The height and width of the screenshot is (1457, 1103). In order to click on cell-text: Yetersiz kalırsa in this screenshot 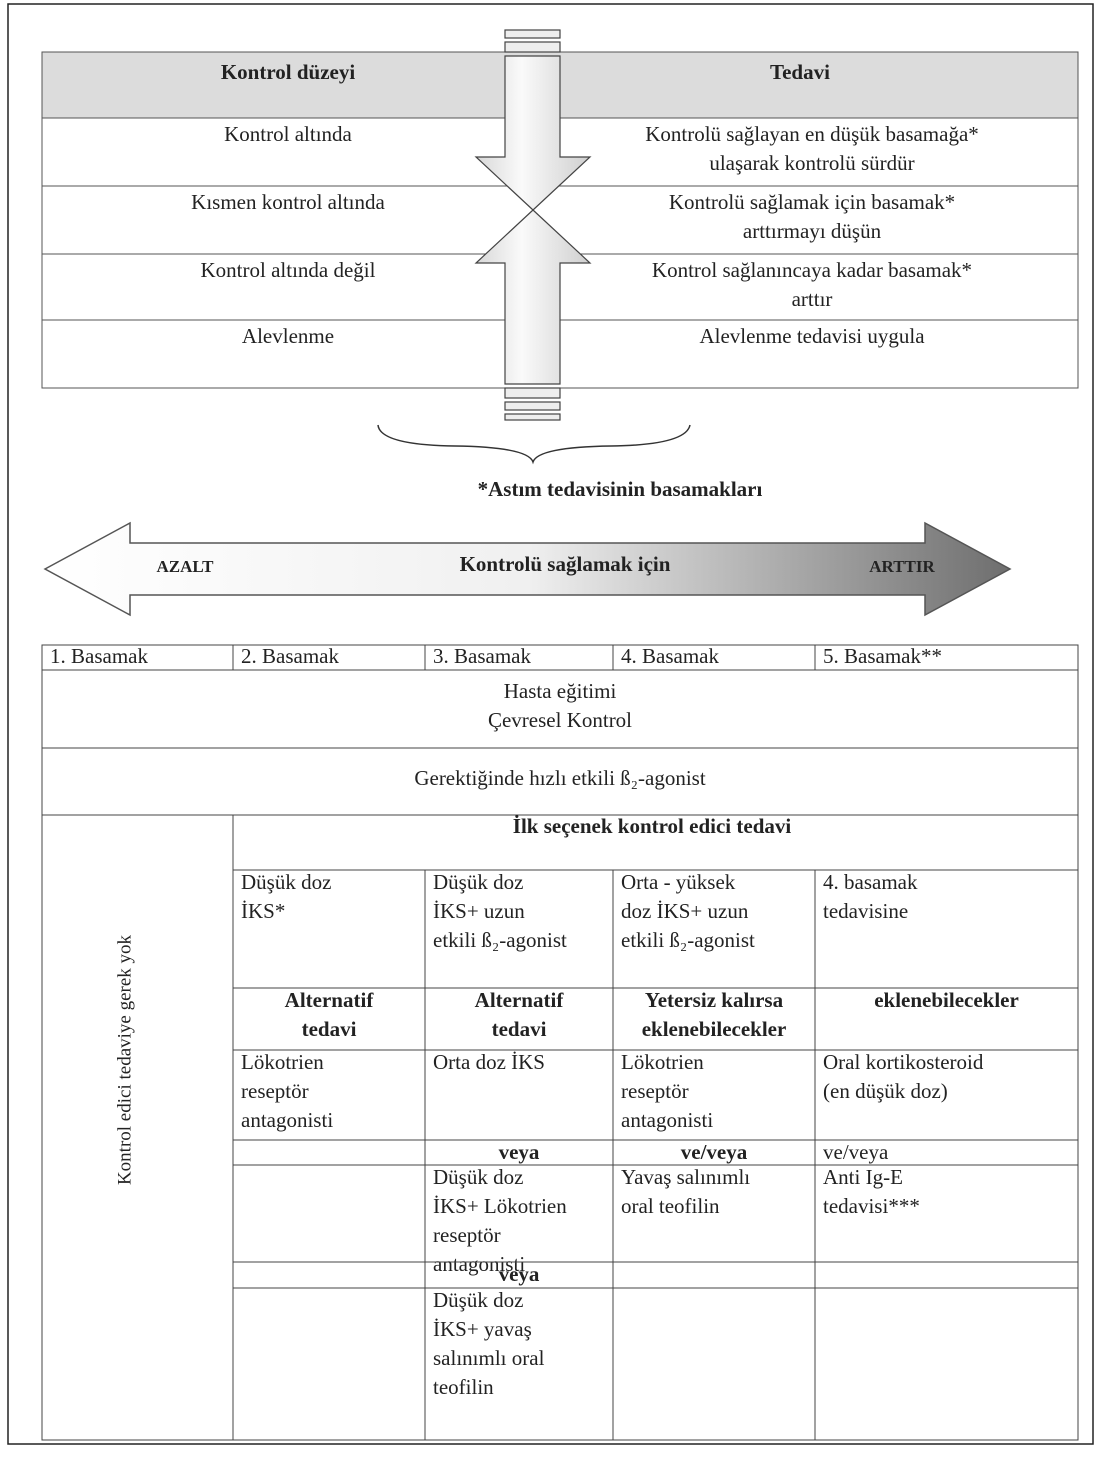, I will do `click(714, 1000)`.